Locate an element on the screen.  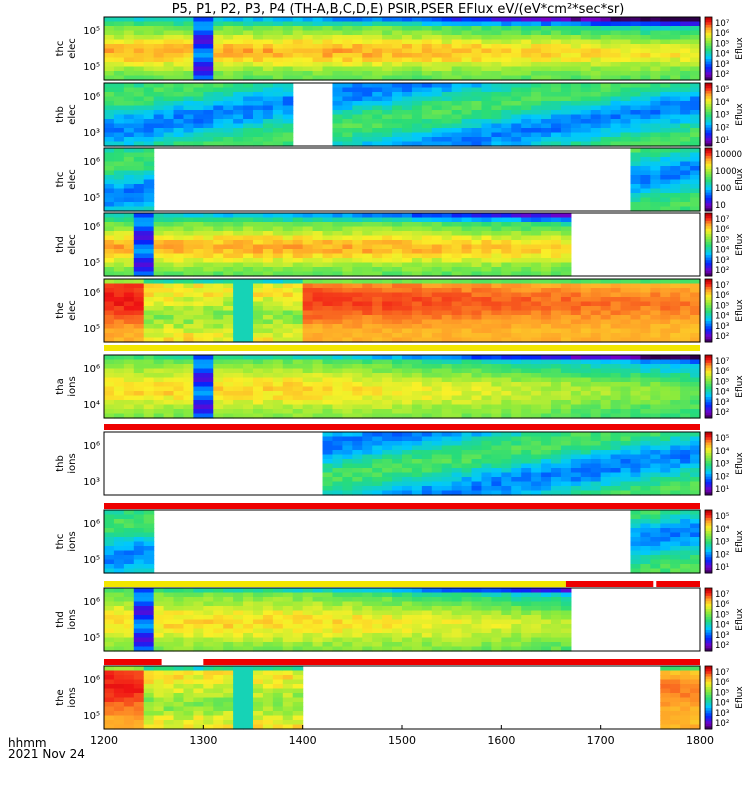
colorbar-tick-label: 10³ is located at coordinates (722, 65).